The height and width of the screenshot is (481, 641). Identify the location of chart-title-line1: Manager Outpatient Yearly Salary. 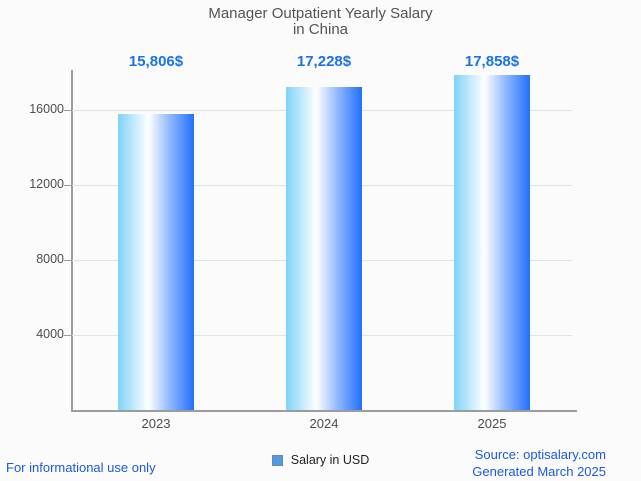
(320, 13).